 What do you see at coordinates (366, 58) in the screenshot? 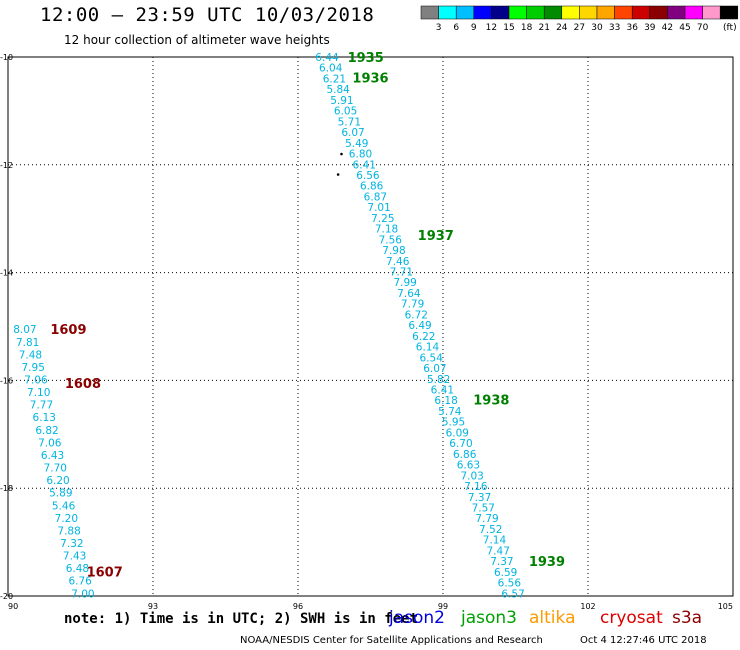
I see `time-label: 1935` at bounding box center [366, 58].